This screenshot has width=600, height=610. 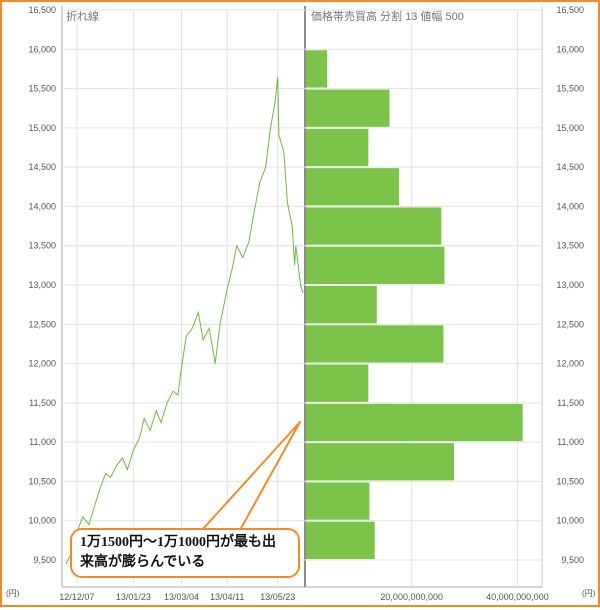 I want to click on volume-tick-label: 20,000,000,000, so click(x=411, y=597).